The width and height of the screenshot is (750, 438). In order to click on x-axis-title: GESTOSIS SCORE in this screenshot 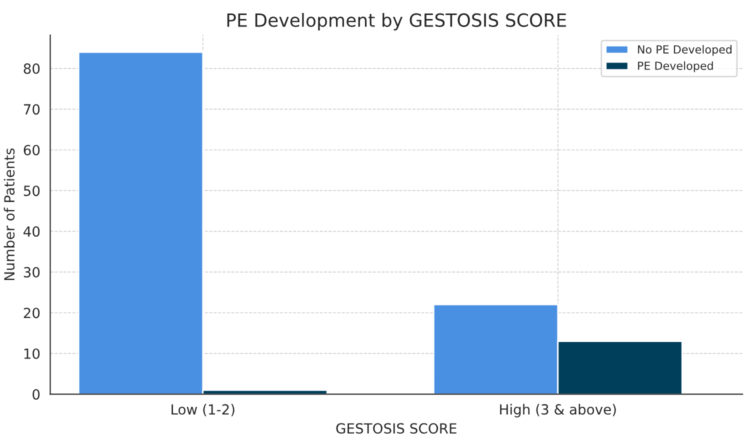, I will do `click(396, 428)`.